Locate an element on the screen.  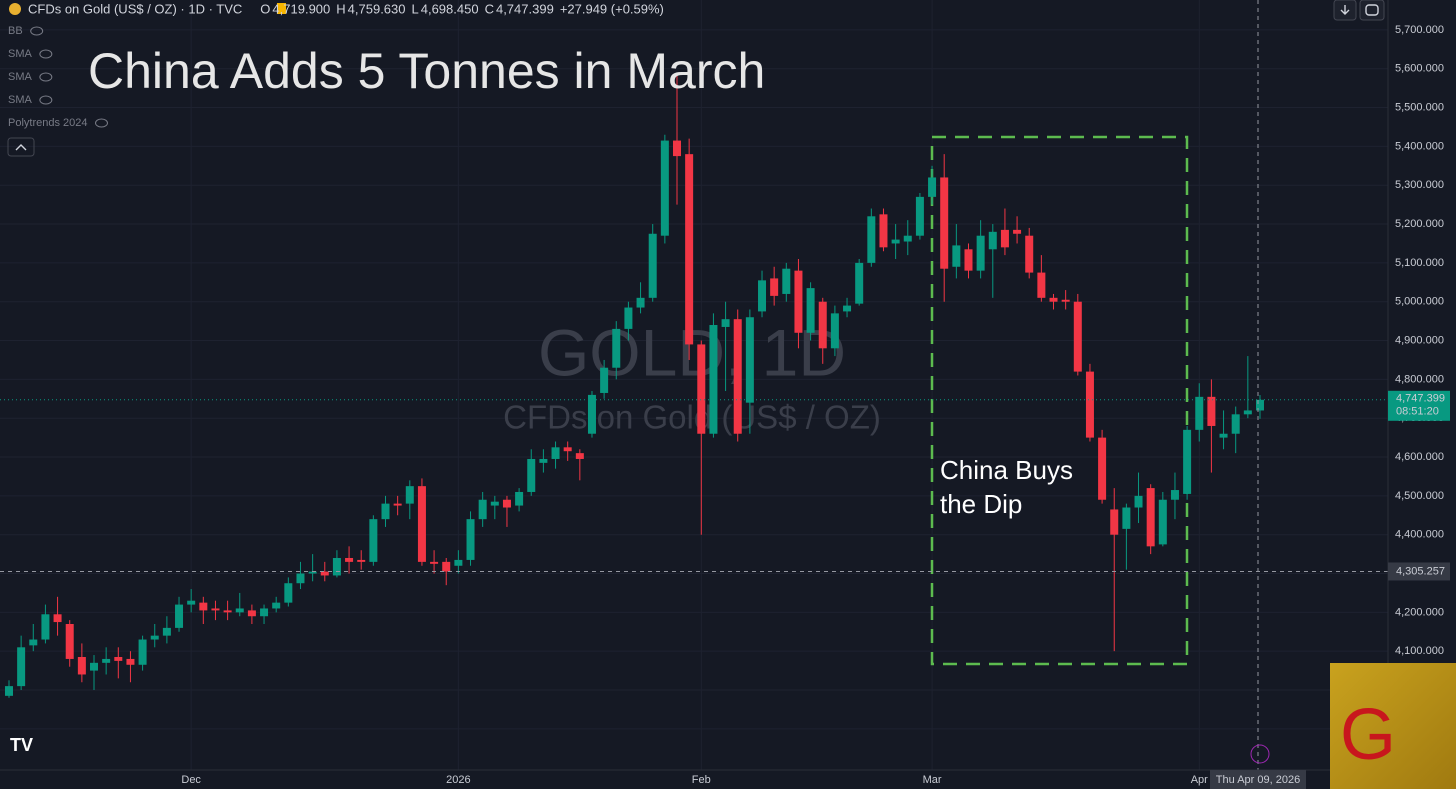
collapse-button is located at coordinates (21, 147).